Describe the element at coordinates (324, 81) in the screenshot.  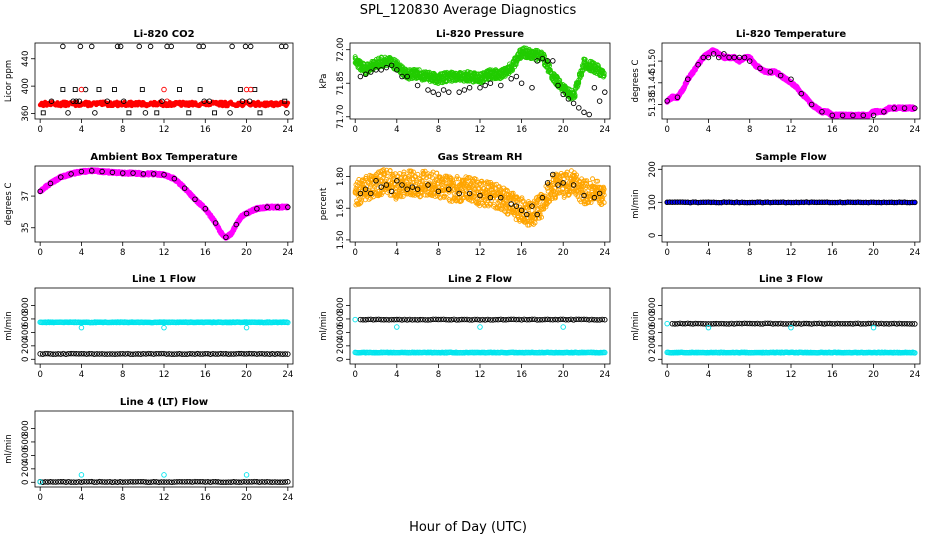
I see `y-axis-label: kPa` at that location.